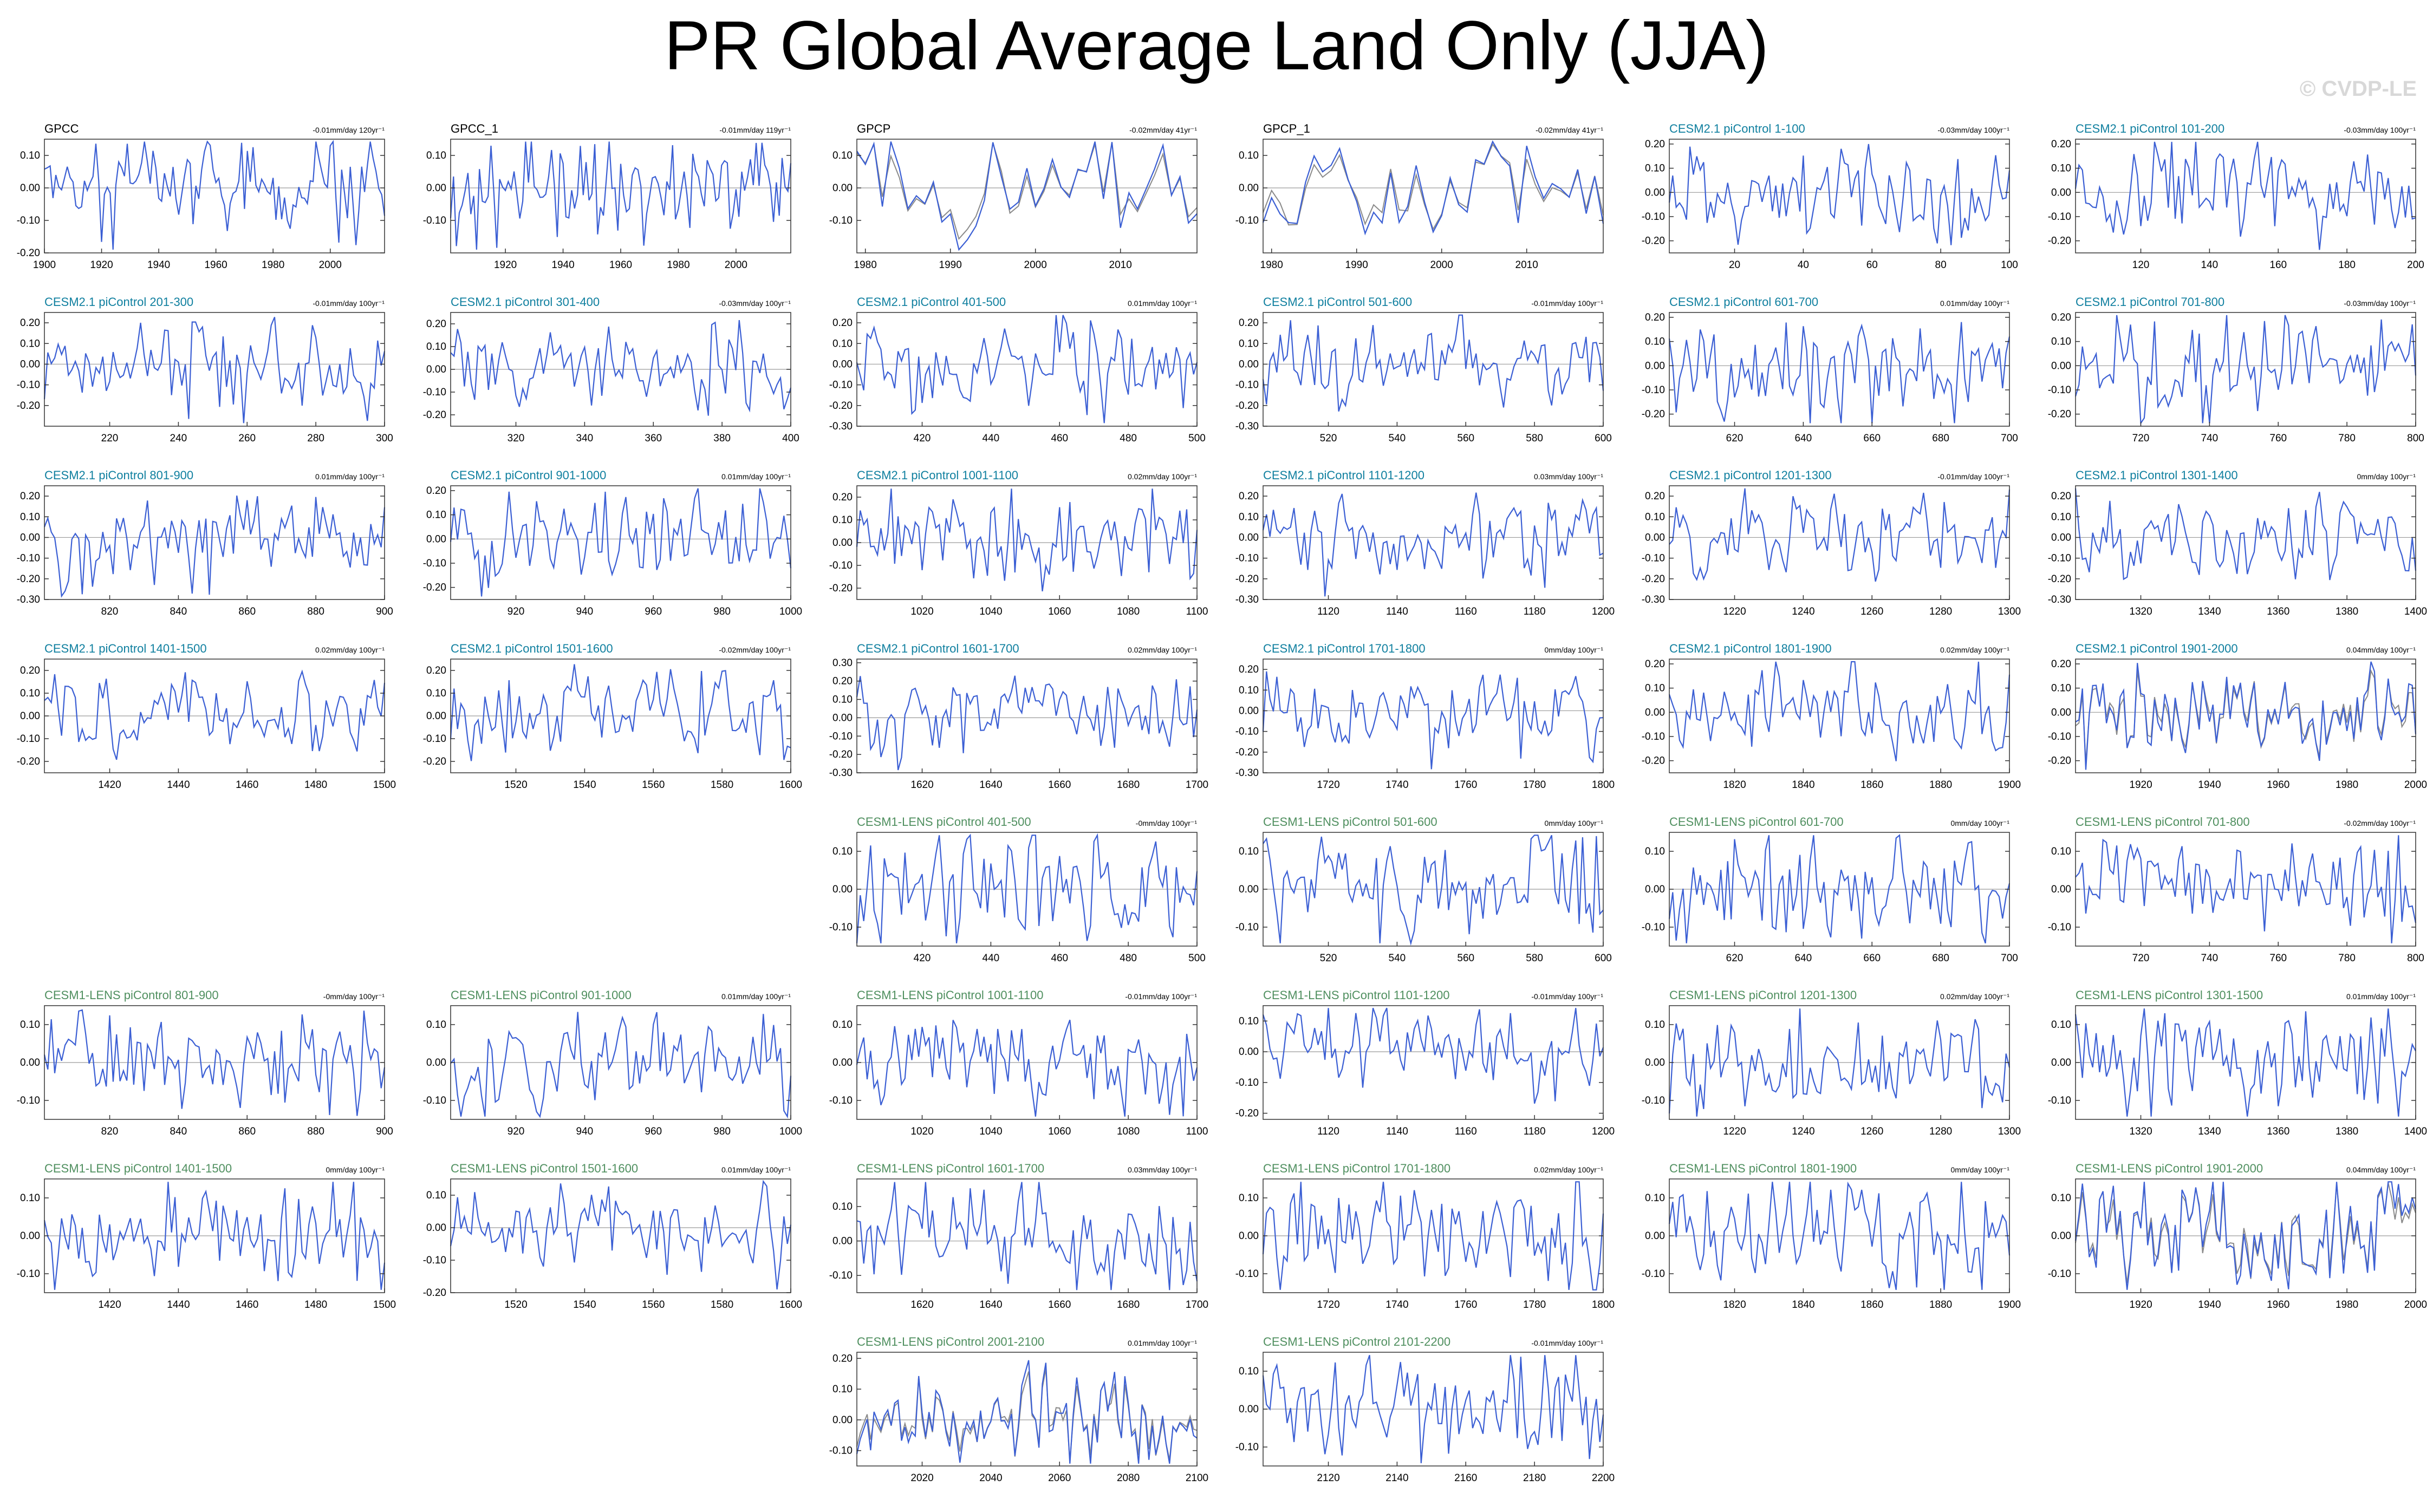 This screenshot has width=2433, height=1512. I want to click on x-tick-label: 940, so click(585, 611).